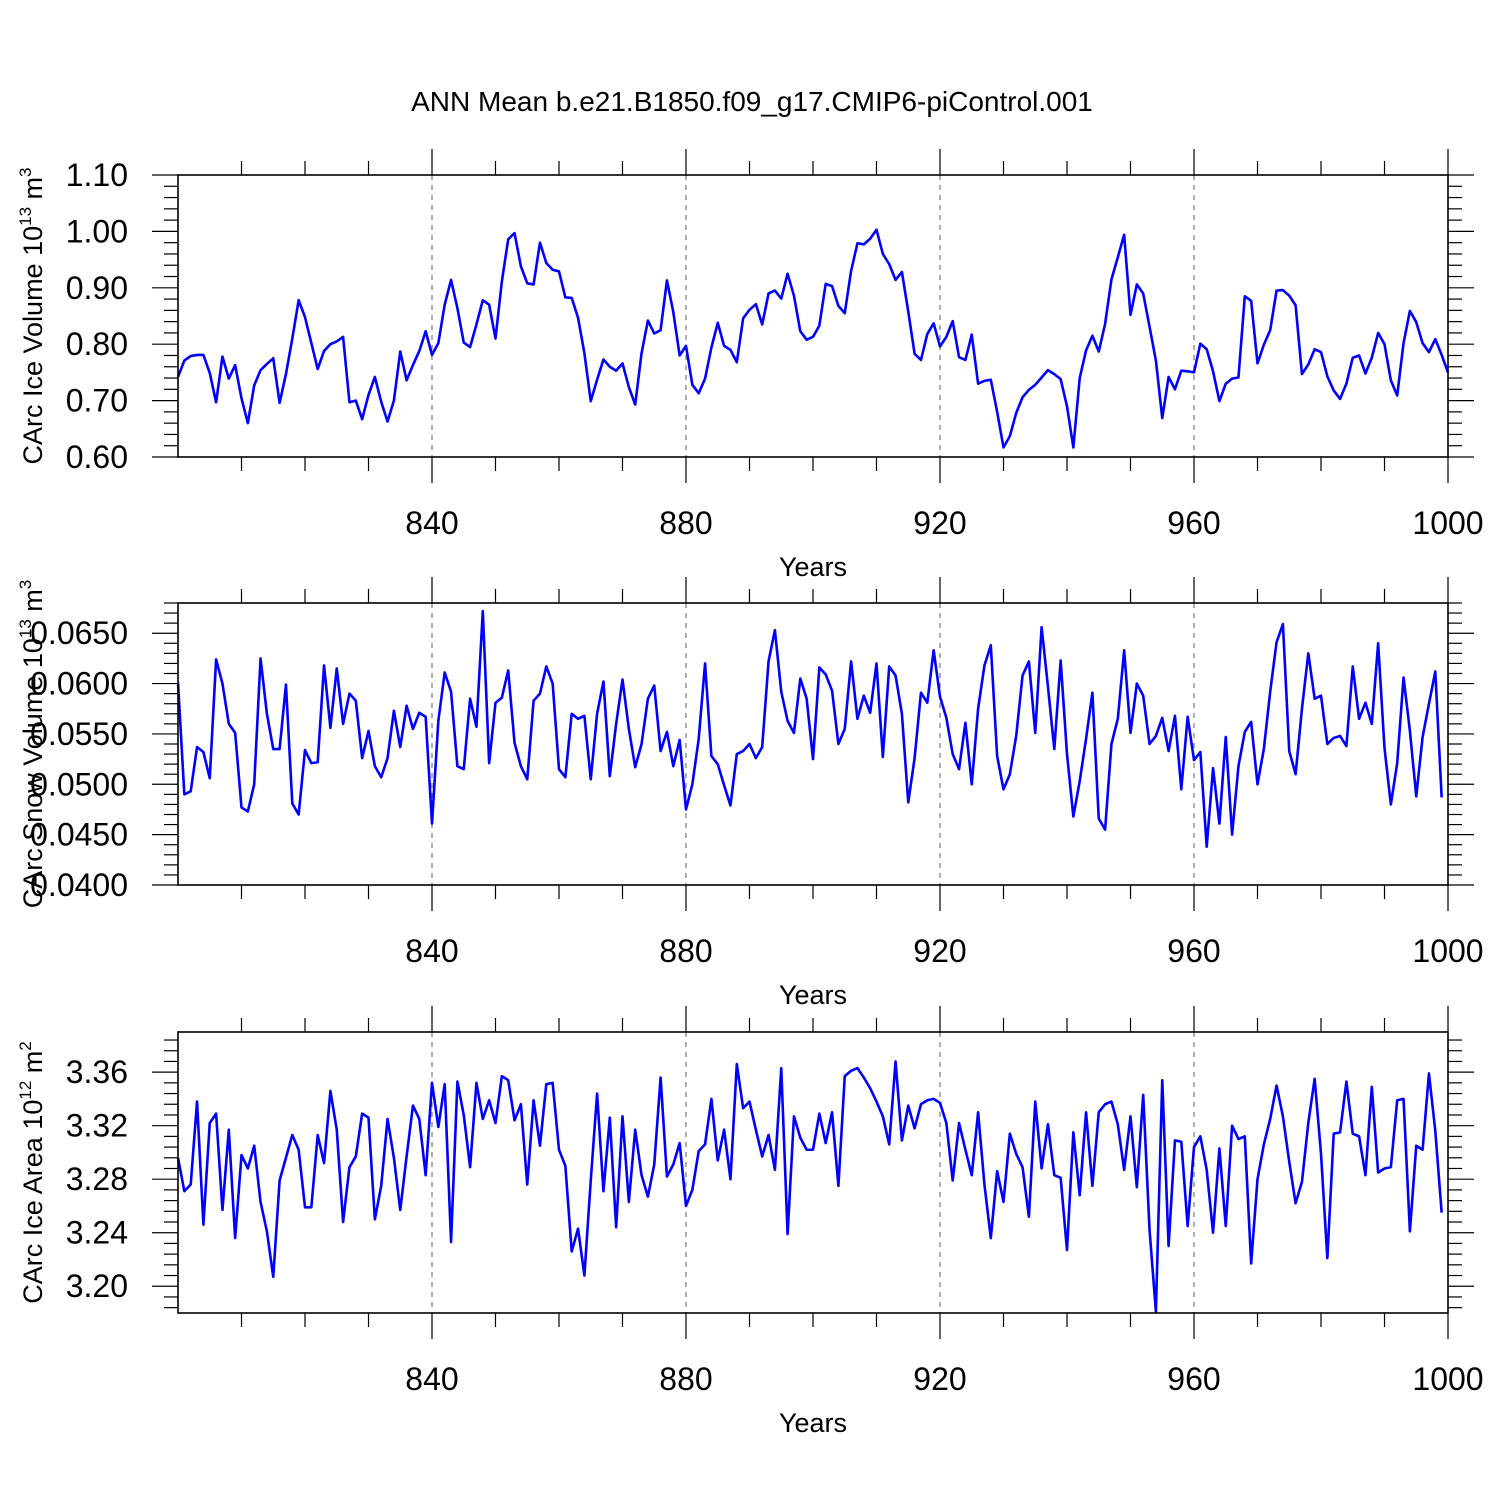  I want to click on y-tick-label: 3.20, so click(97, 1286).